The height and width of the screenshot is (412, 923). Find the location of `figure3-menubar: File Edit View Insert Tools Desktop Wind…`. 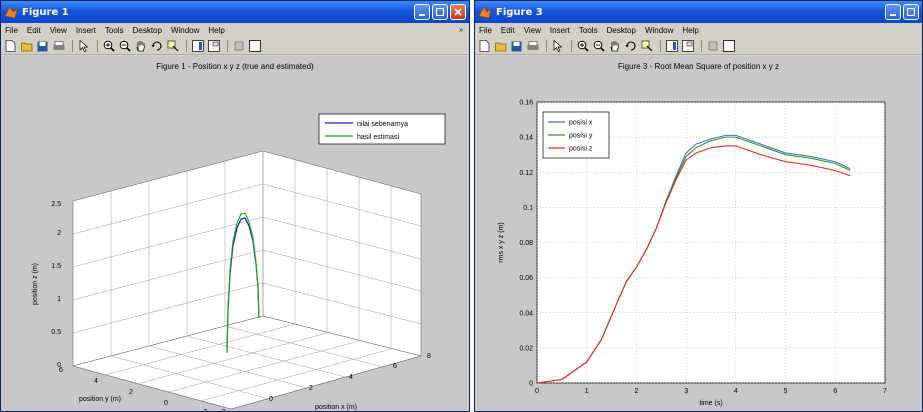

figure3-menubar: File Edit View Insert Tools Desktop Wind… is located at coordinates (698, 30).